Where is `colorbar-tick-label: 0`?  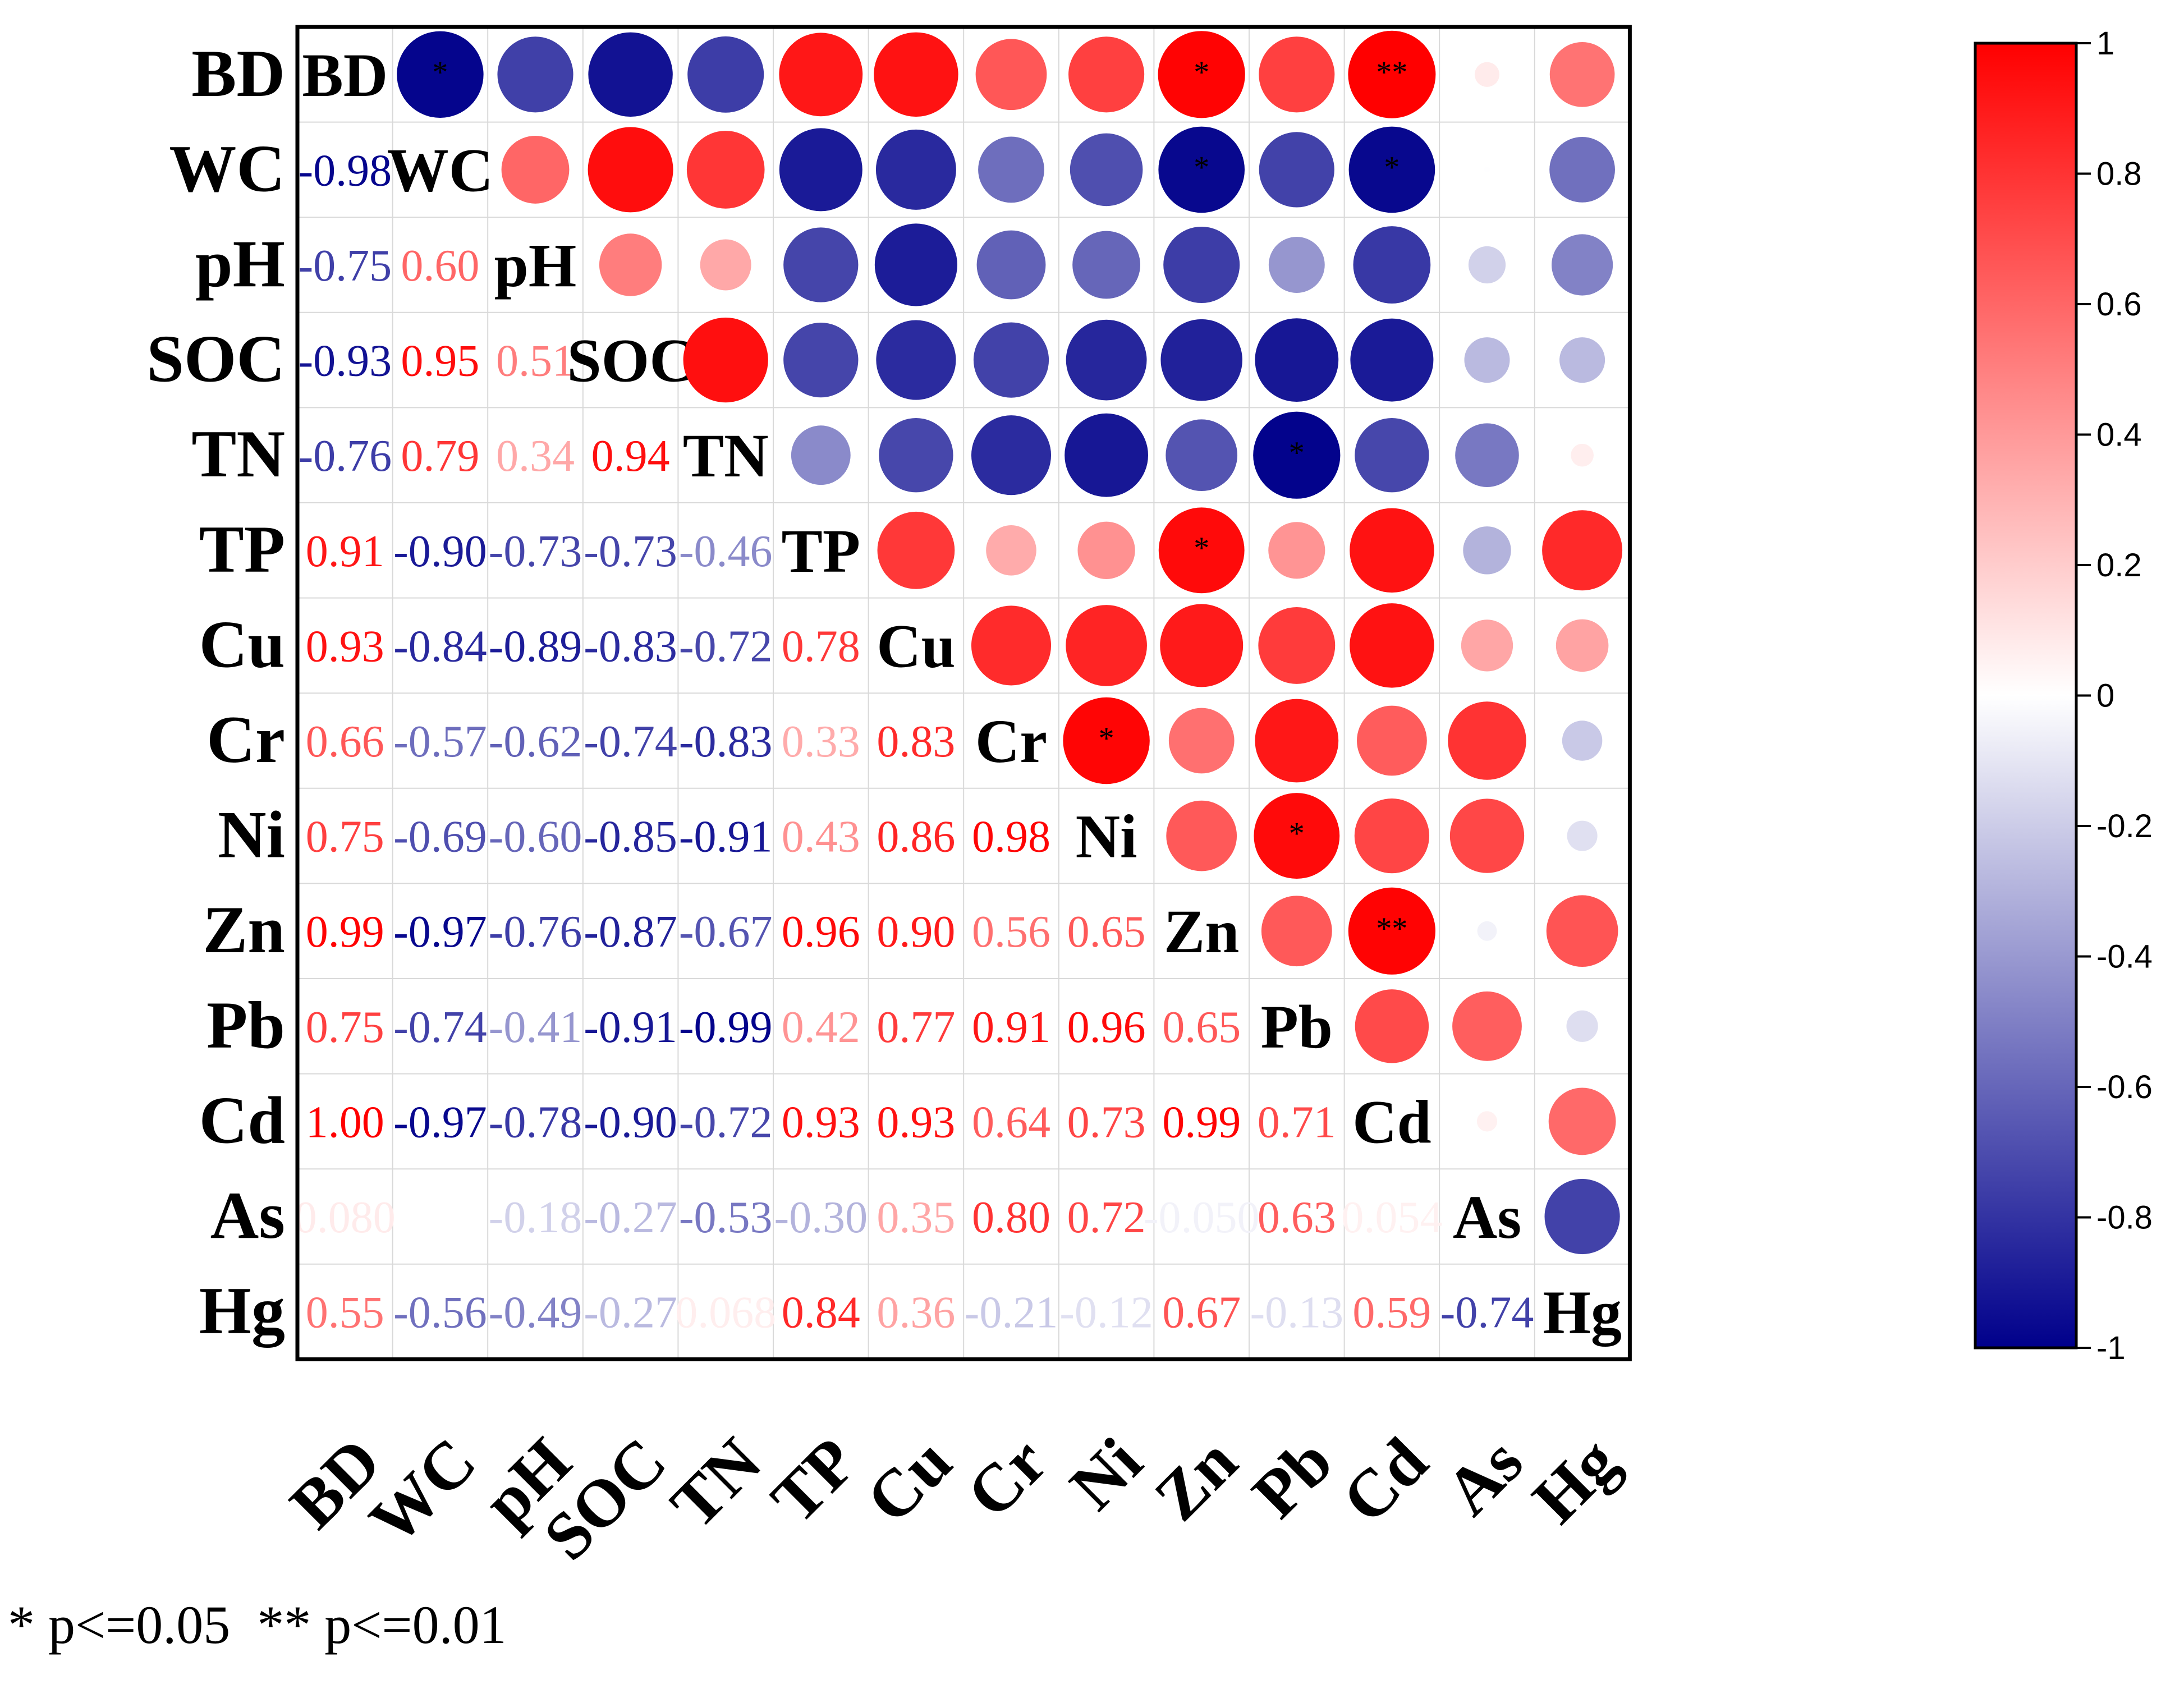
colorbar-tick-label: 0 is located at coordinates (2105, 696).